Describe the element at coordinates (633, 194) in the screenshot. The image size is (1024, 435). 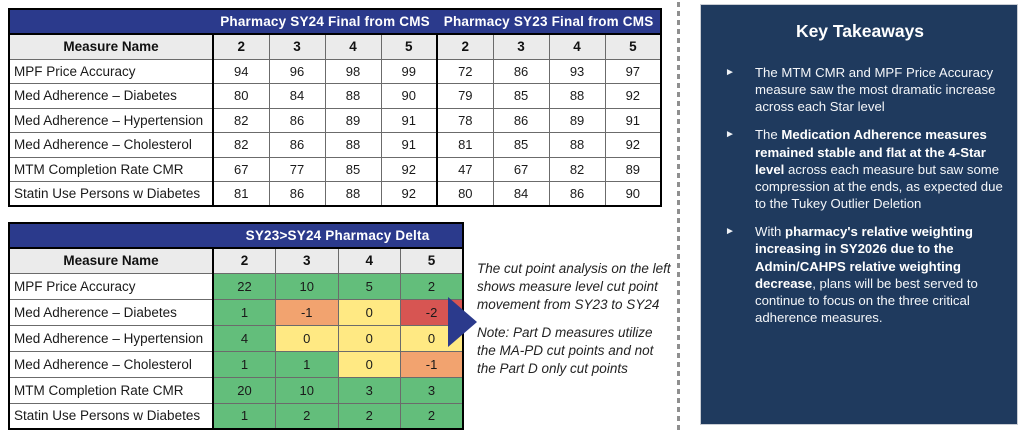
I see `value-cell: 90` at that location.